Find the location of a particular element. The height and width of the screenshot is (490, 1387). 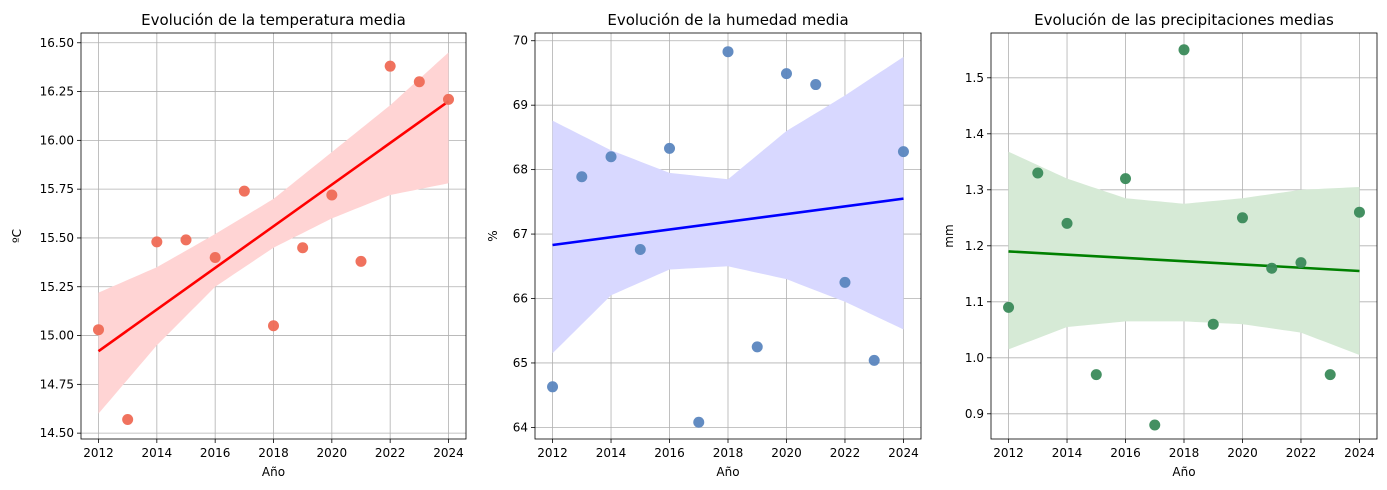

y-tick-label: 1.2 is located at coordinates (974, 246).